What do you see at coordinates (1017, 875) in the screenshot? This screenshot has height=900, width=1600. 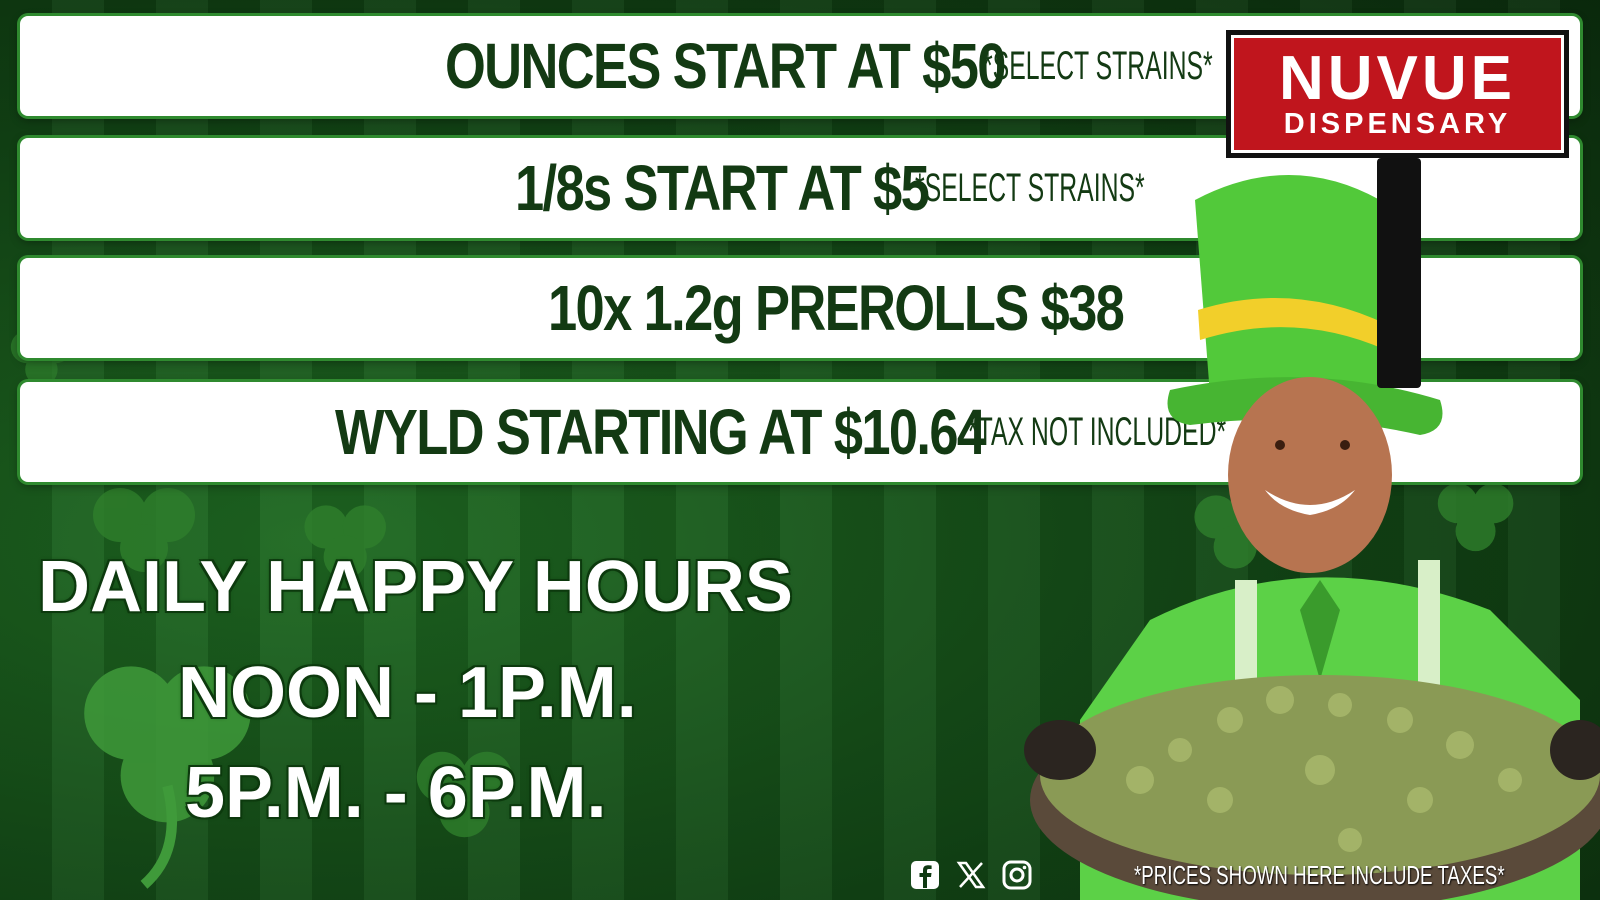 I see `instagram-icon` at bounding box center [1017, 875].